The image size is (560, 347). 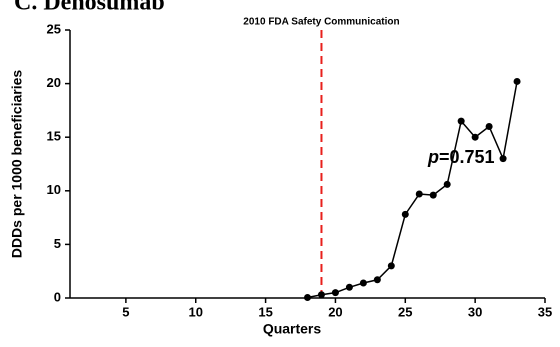 I want to click on p-annotation: p=0.751, so click(x=461, y=157).